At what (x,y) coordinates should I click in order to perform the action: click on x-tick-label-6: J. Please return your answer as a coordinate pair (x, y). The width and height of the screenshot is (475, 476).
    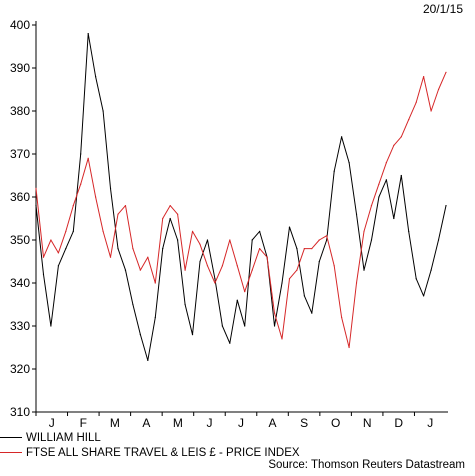
    Looking at the image, I should click on (241, 423).